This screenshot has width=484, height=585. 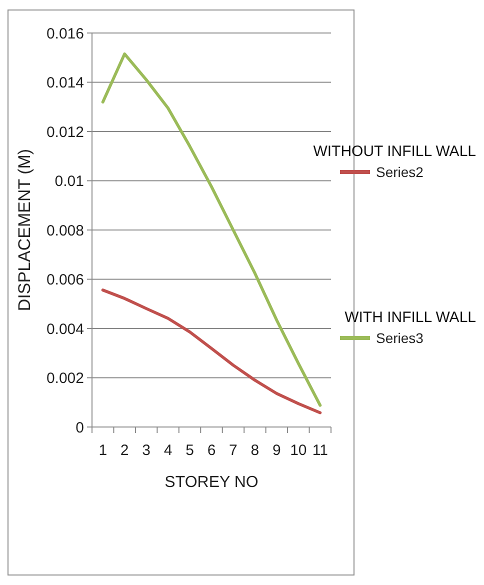 I want to click on y-tick-label: 0, so click(x=80, y=427).